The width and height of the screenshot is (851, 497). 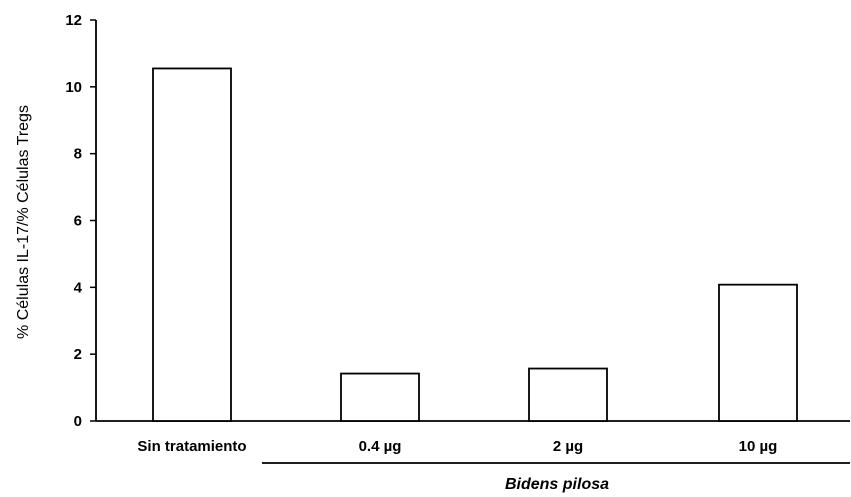 I want to click on x-tick-label: 10 µg, so click(x=758, y=446).